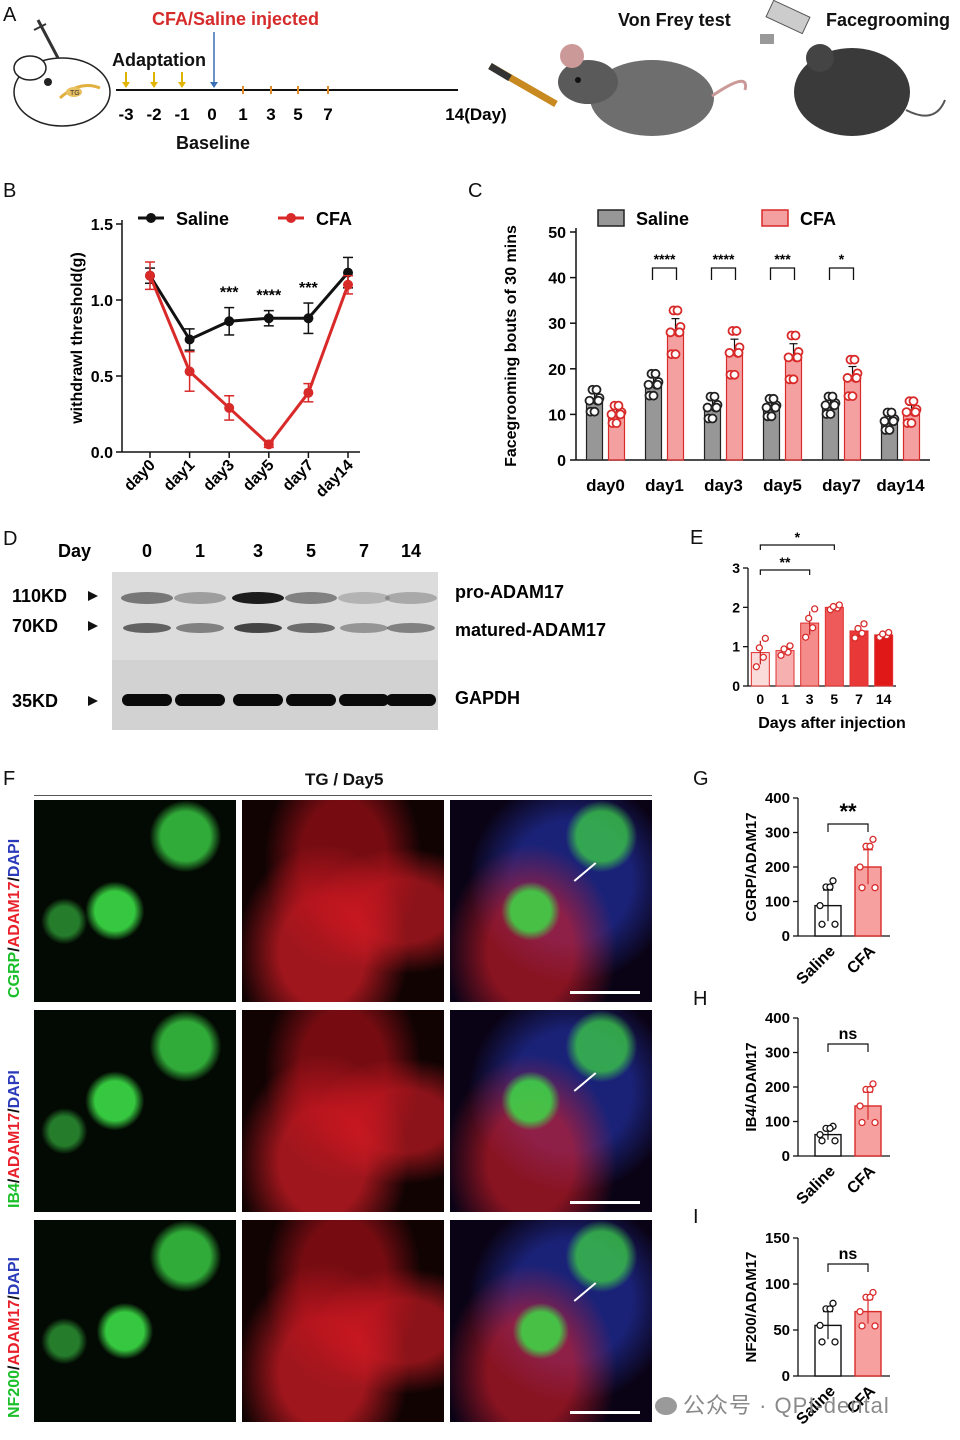 The height and width of the screenshot is (1440, 960). What do you see at coordinates (135, 1321) in the screenshot?
I see `green-channel-image` at bounding box center [135, 1321].